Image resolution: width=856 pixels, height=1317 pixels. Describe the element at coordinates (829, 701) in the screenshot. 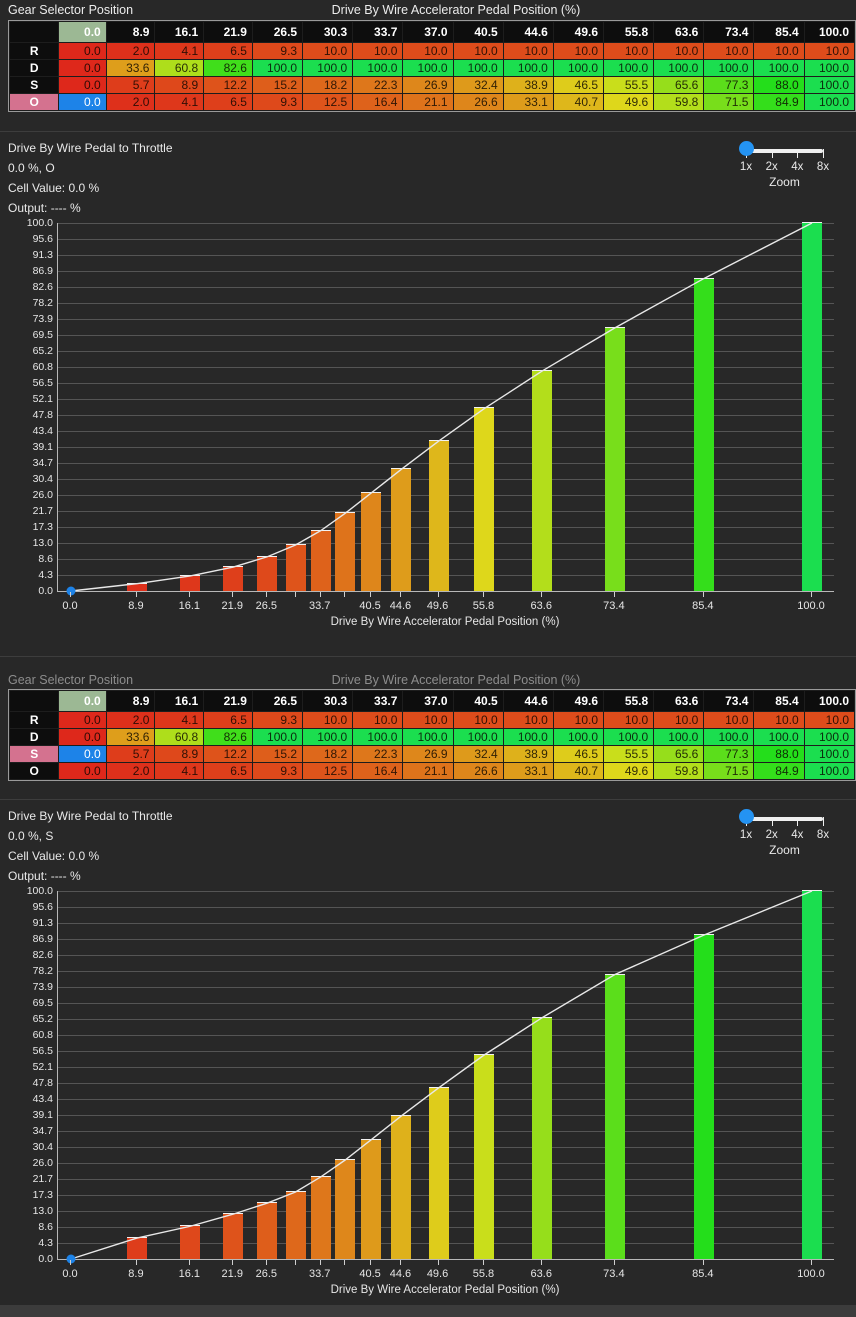

I see `column-header: 100.0` at that location.